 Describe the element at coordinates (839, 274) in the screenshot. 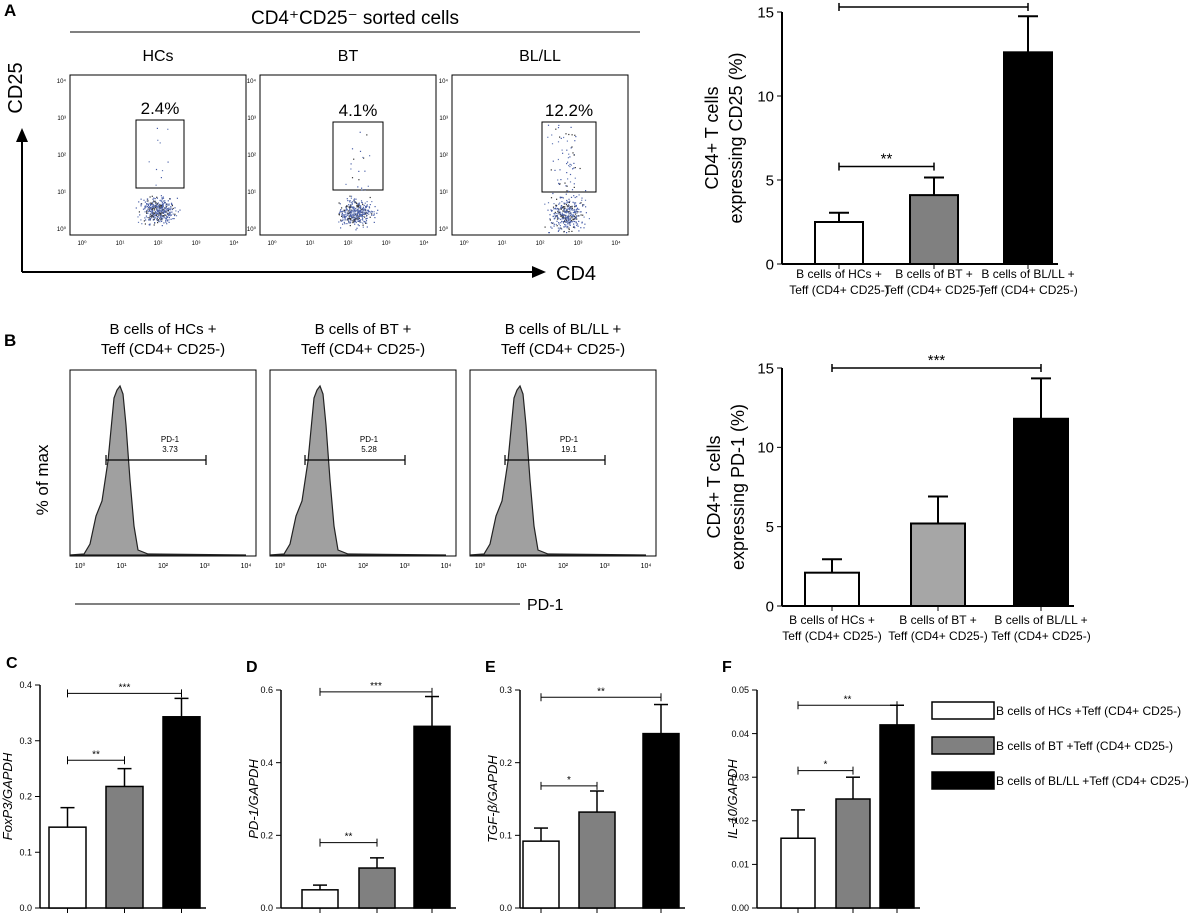

I see `category-line1-A-0: B cells of HCs +` at that location.